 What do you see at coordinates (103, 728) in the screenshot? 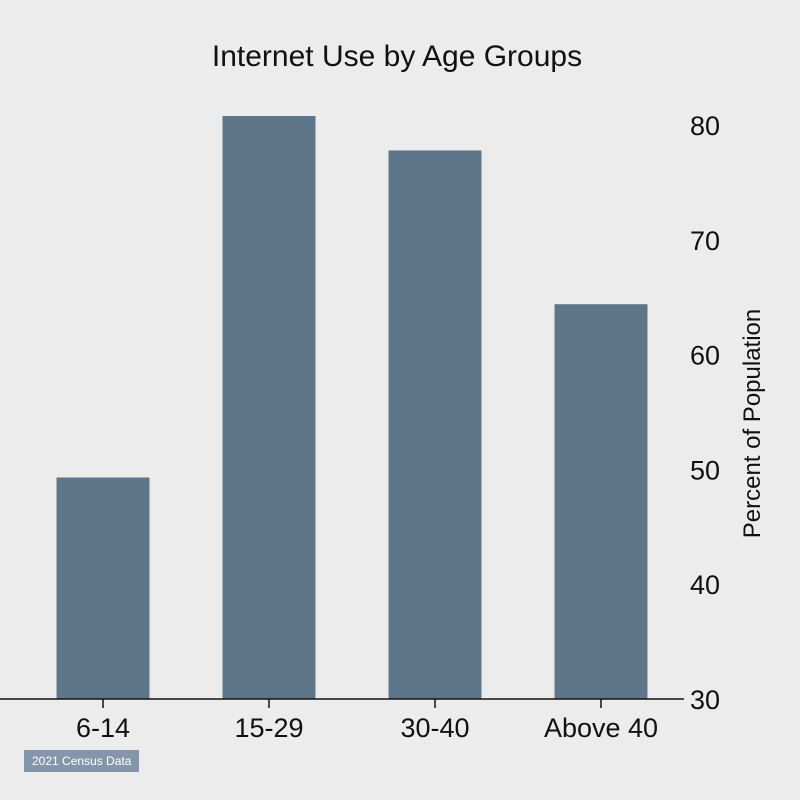
I see `x-tick-label: 6-14` at bounding box center [103, 728].